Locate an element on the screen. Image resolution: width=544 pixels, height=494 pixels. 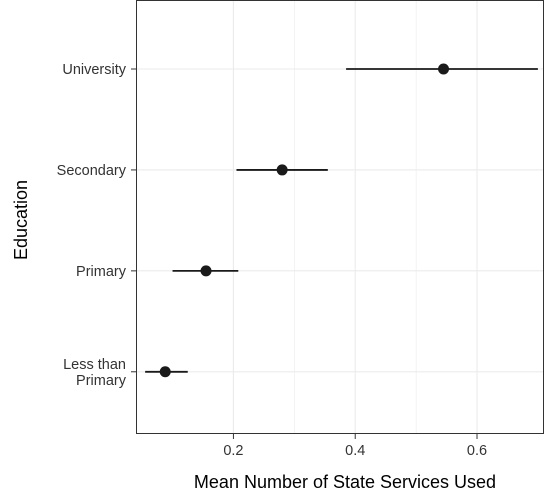
y-axis-title: Education is located at coordinates (21, 220).